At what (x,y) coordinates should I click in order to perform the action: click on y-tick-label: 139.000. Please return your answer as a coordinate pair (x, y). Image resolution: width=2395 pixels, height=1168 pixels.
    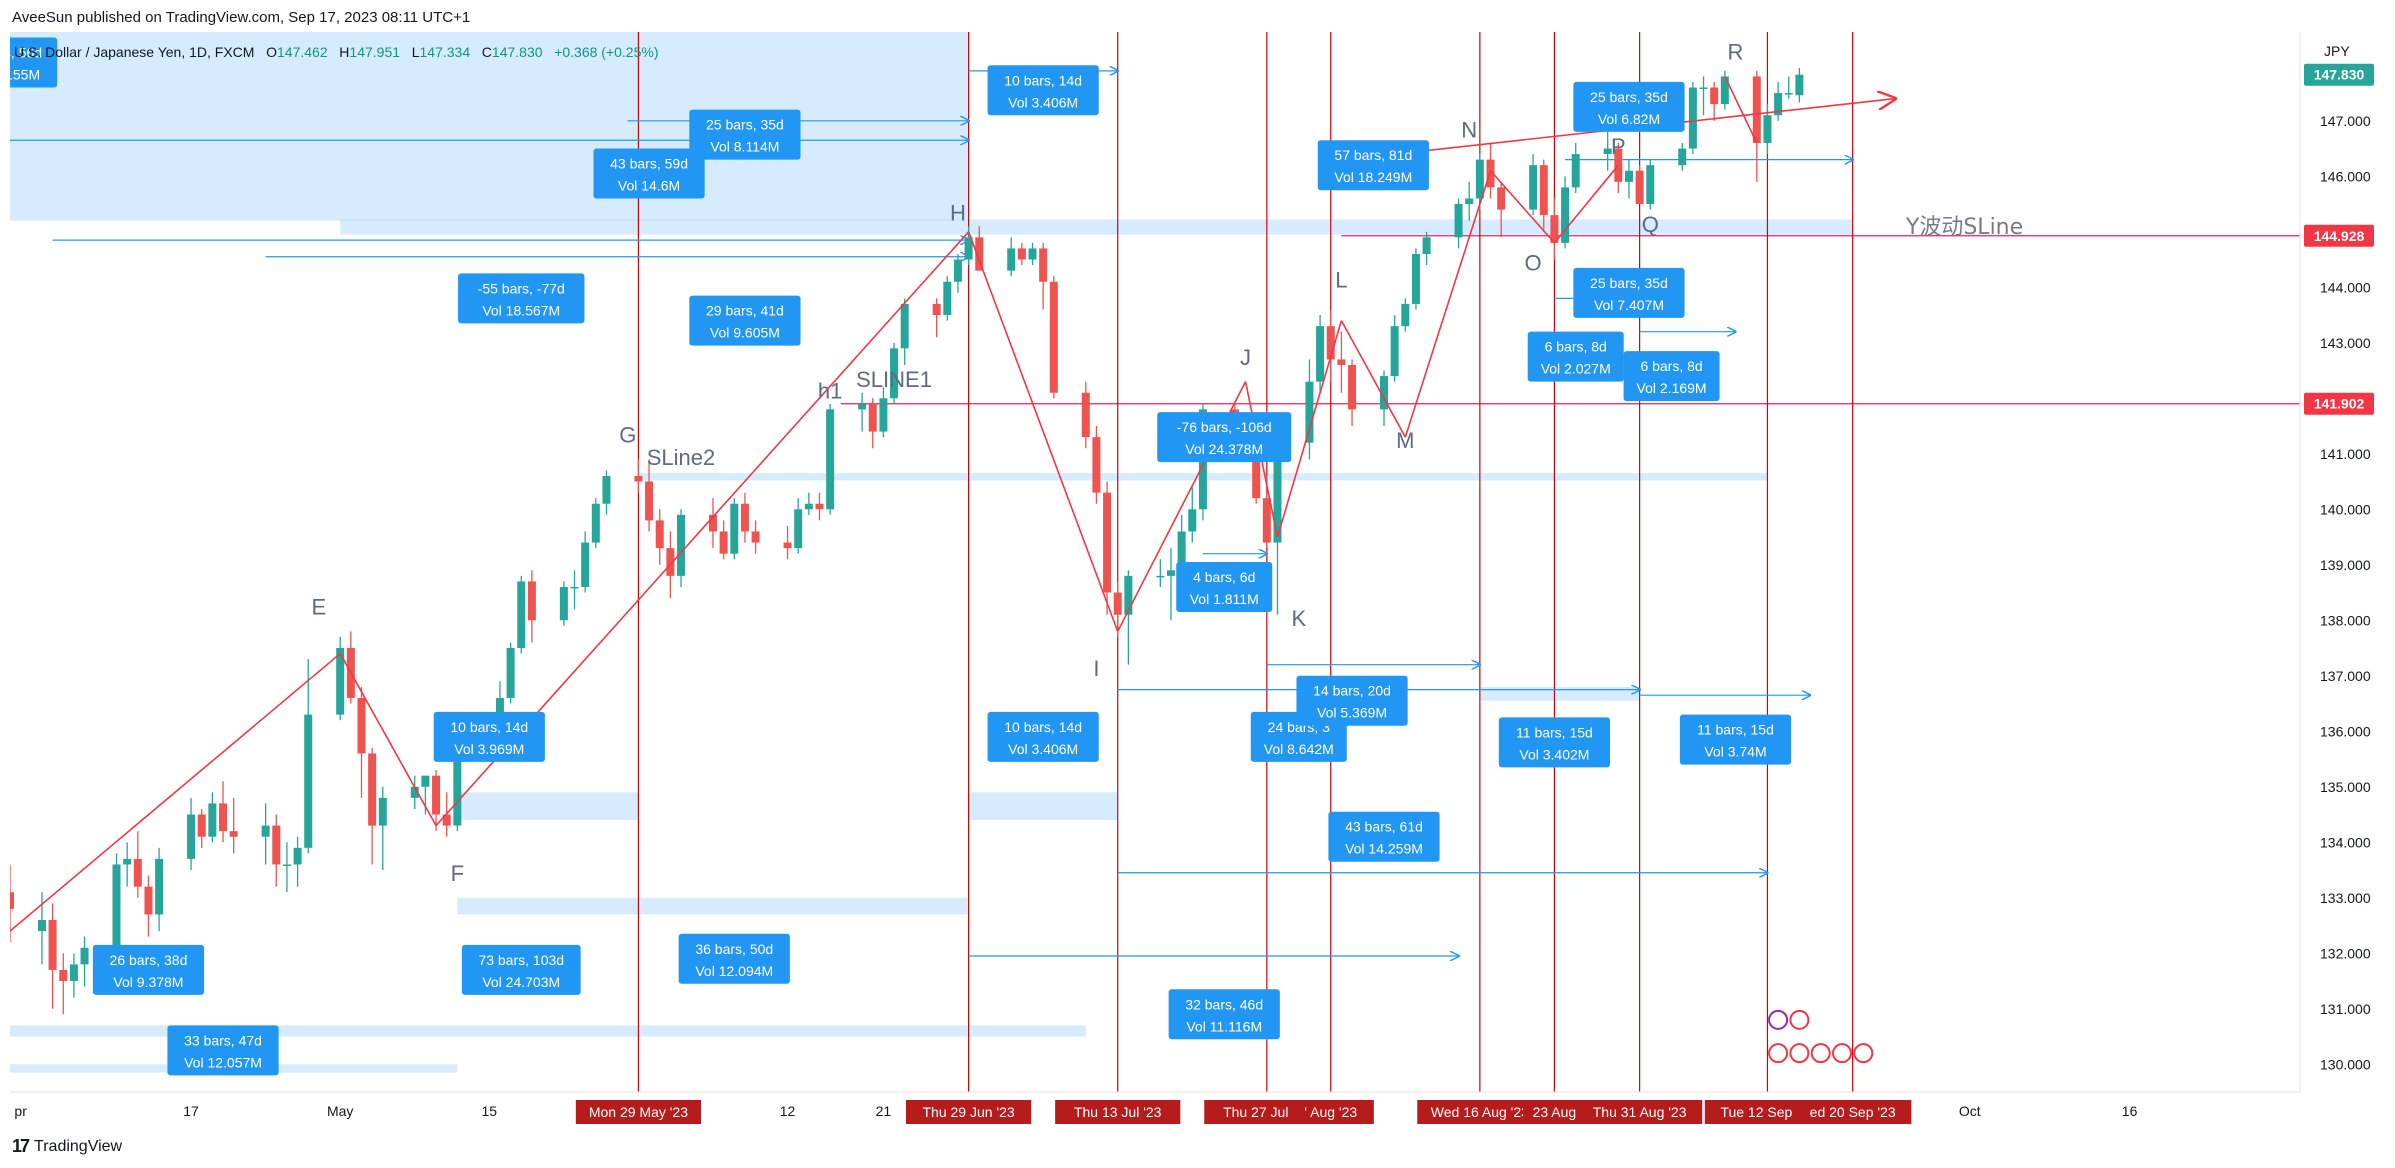
    Looking at the image, I should click on (2345, 565).